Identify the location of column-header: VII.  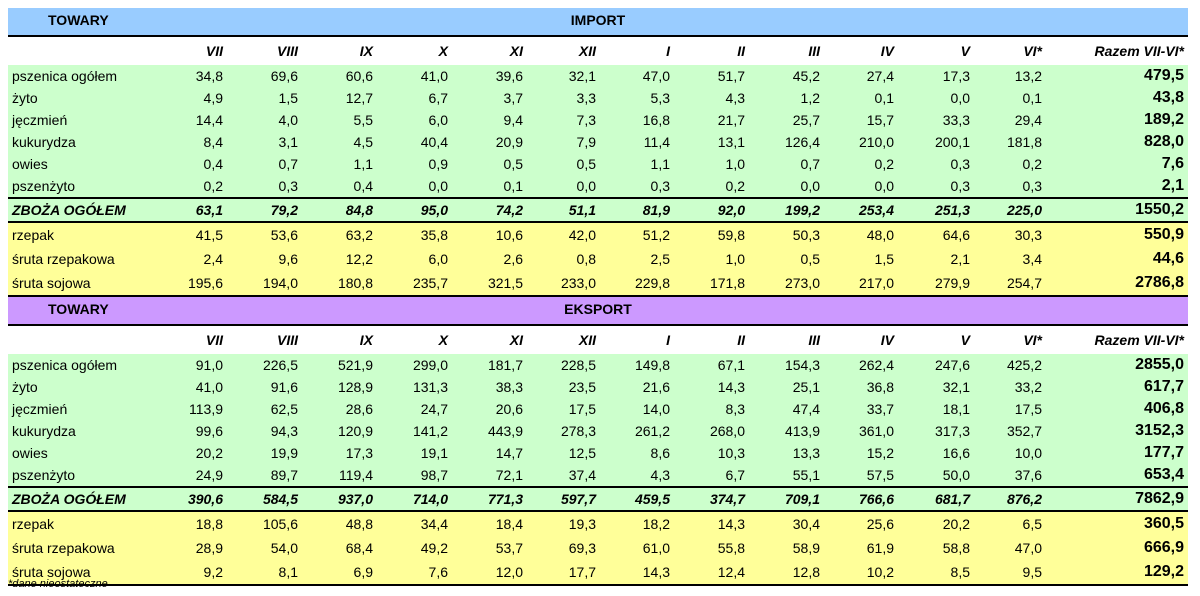
(214, 51).